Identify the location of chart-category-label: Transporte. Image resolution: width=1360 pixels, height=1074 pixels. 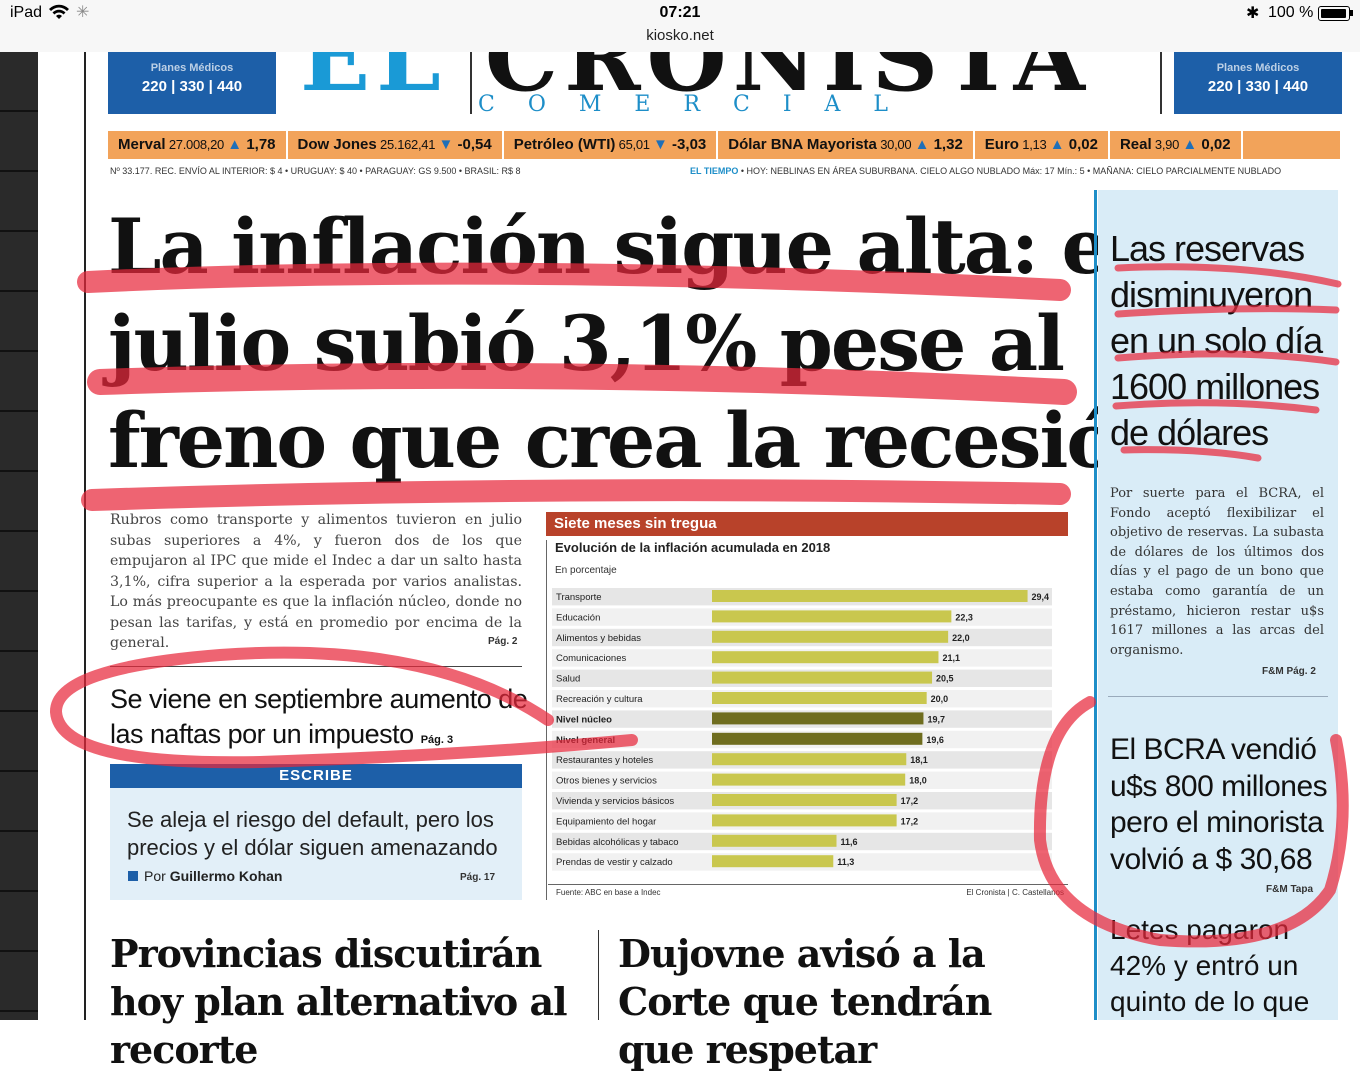
(579, 597).